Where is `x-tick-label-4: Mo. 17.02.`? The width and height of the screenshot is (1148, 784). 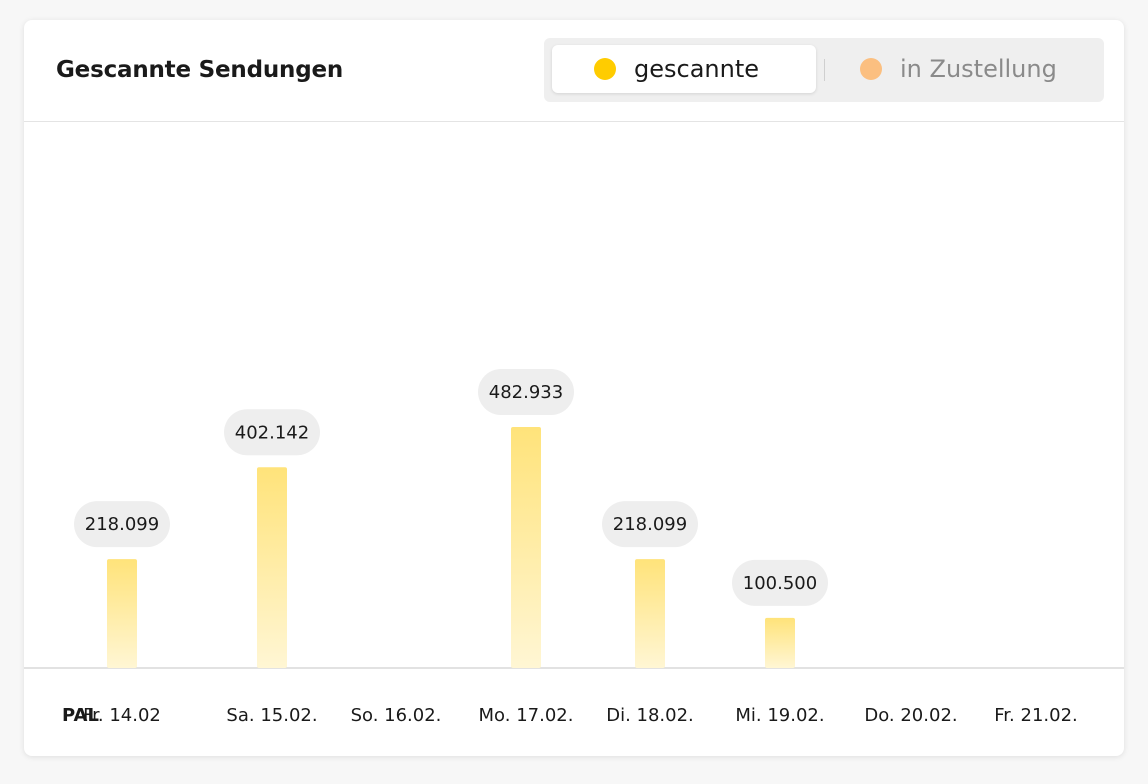 x-tick-label-4: Mo. 17.02. is located at coordinates (526, 715).